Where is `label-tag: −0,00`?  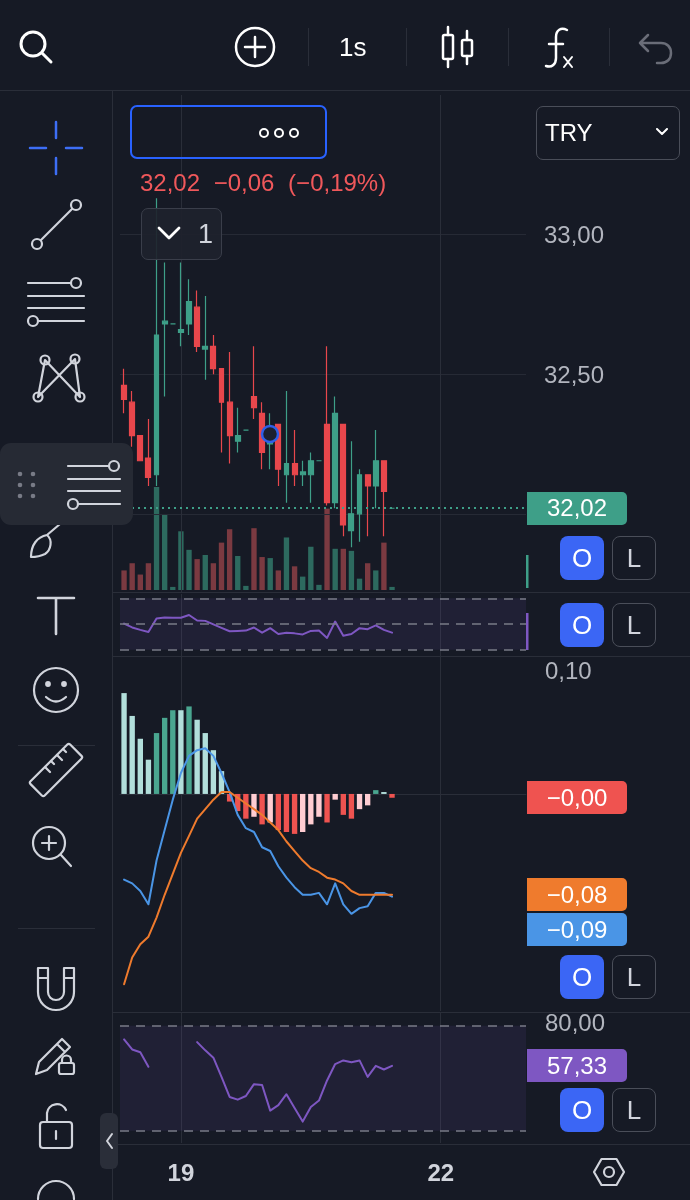
label-tag: −0,00 is located at coordinates (577, 798).